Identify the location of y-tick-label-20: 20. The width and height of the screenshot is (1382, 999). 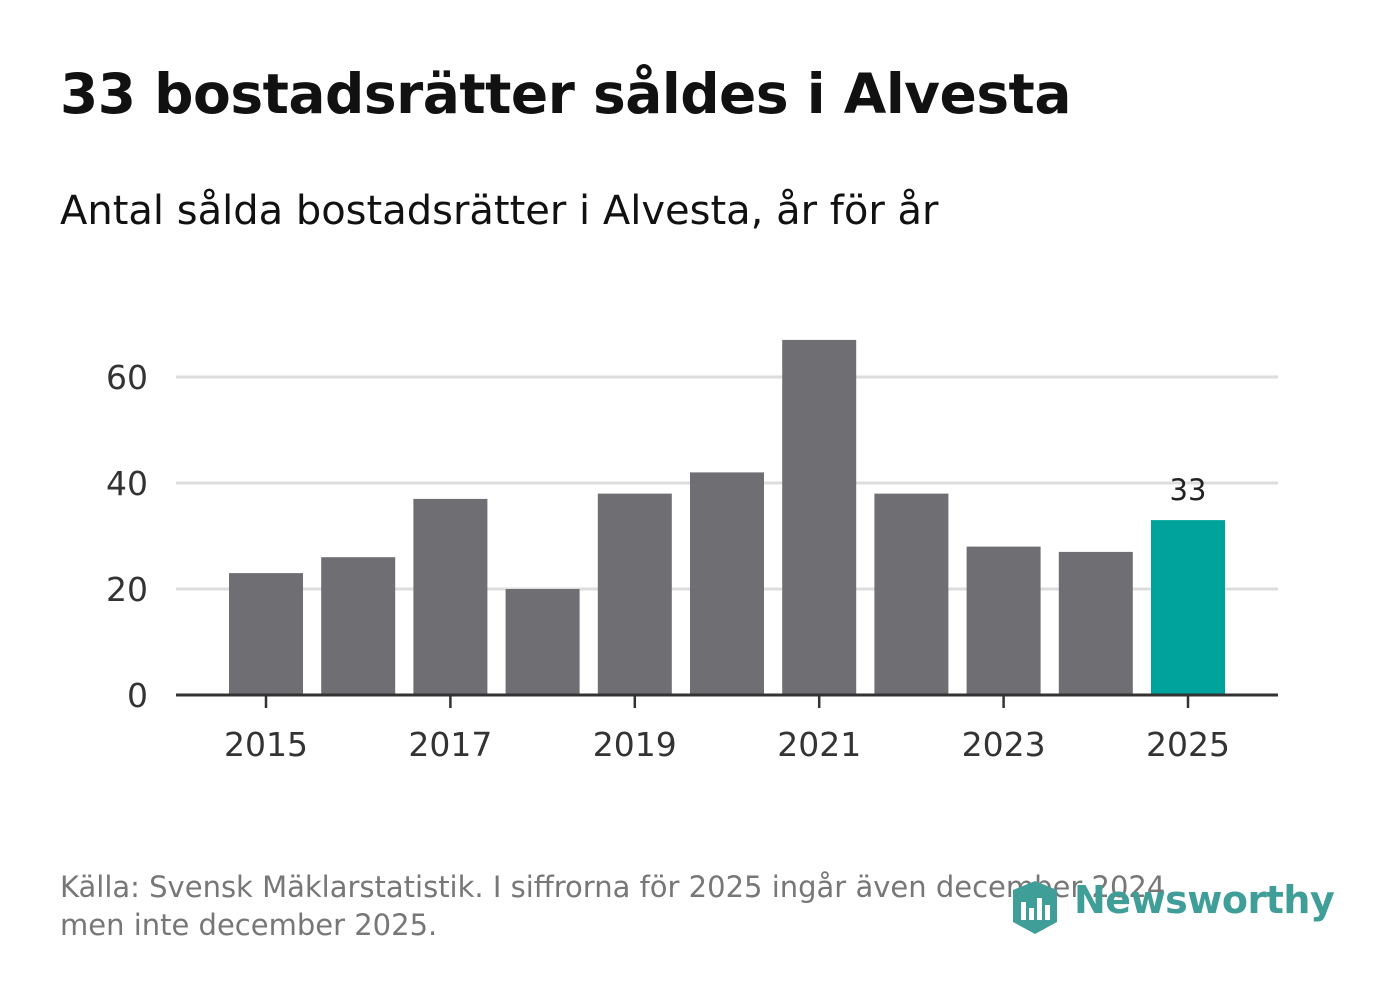
(127, 589).